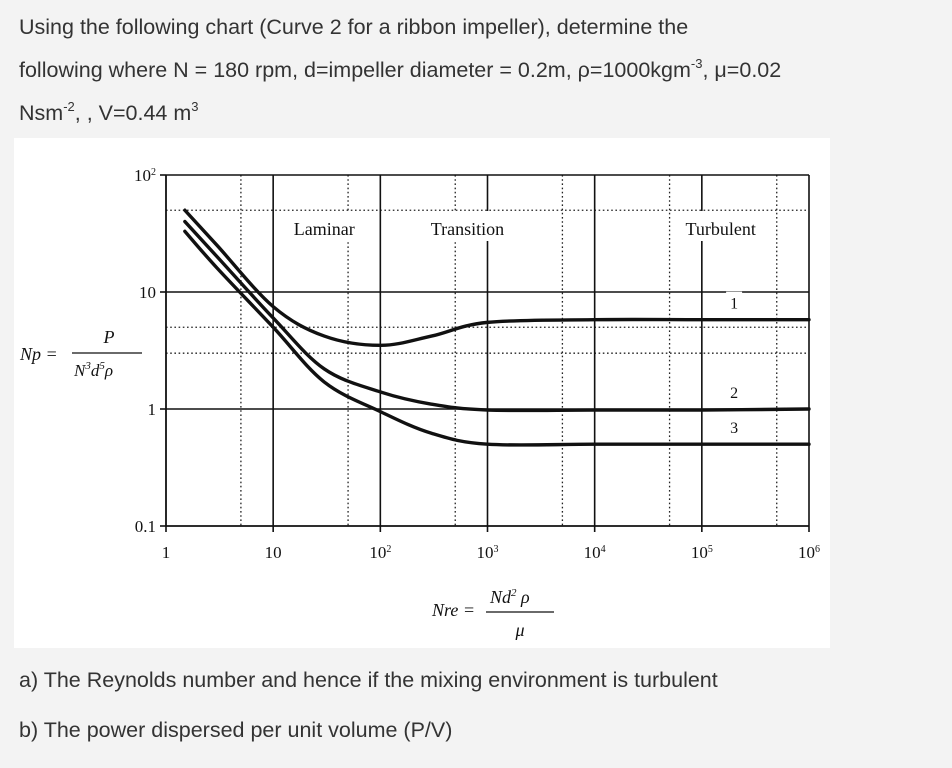  I want to click on x-axis-formula: Nre = Nd2 ρ μ, so click(492, 613).